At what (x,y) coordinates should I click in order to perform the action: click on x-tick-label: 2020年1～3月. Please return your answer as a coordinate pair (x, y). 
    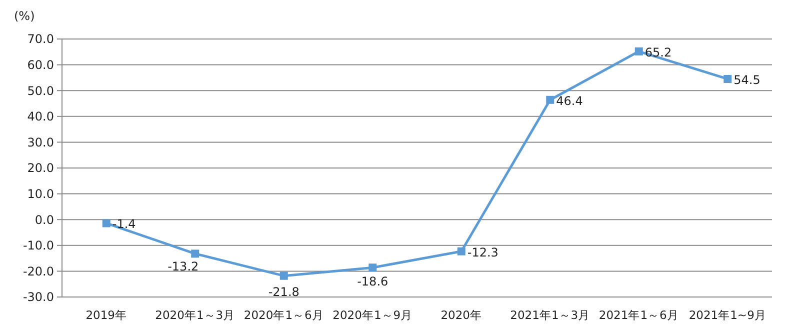
    Looking at the image, I should click on (195, 315).